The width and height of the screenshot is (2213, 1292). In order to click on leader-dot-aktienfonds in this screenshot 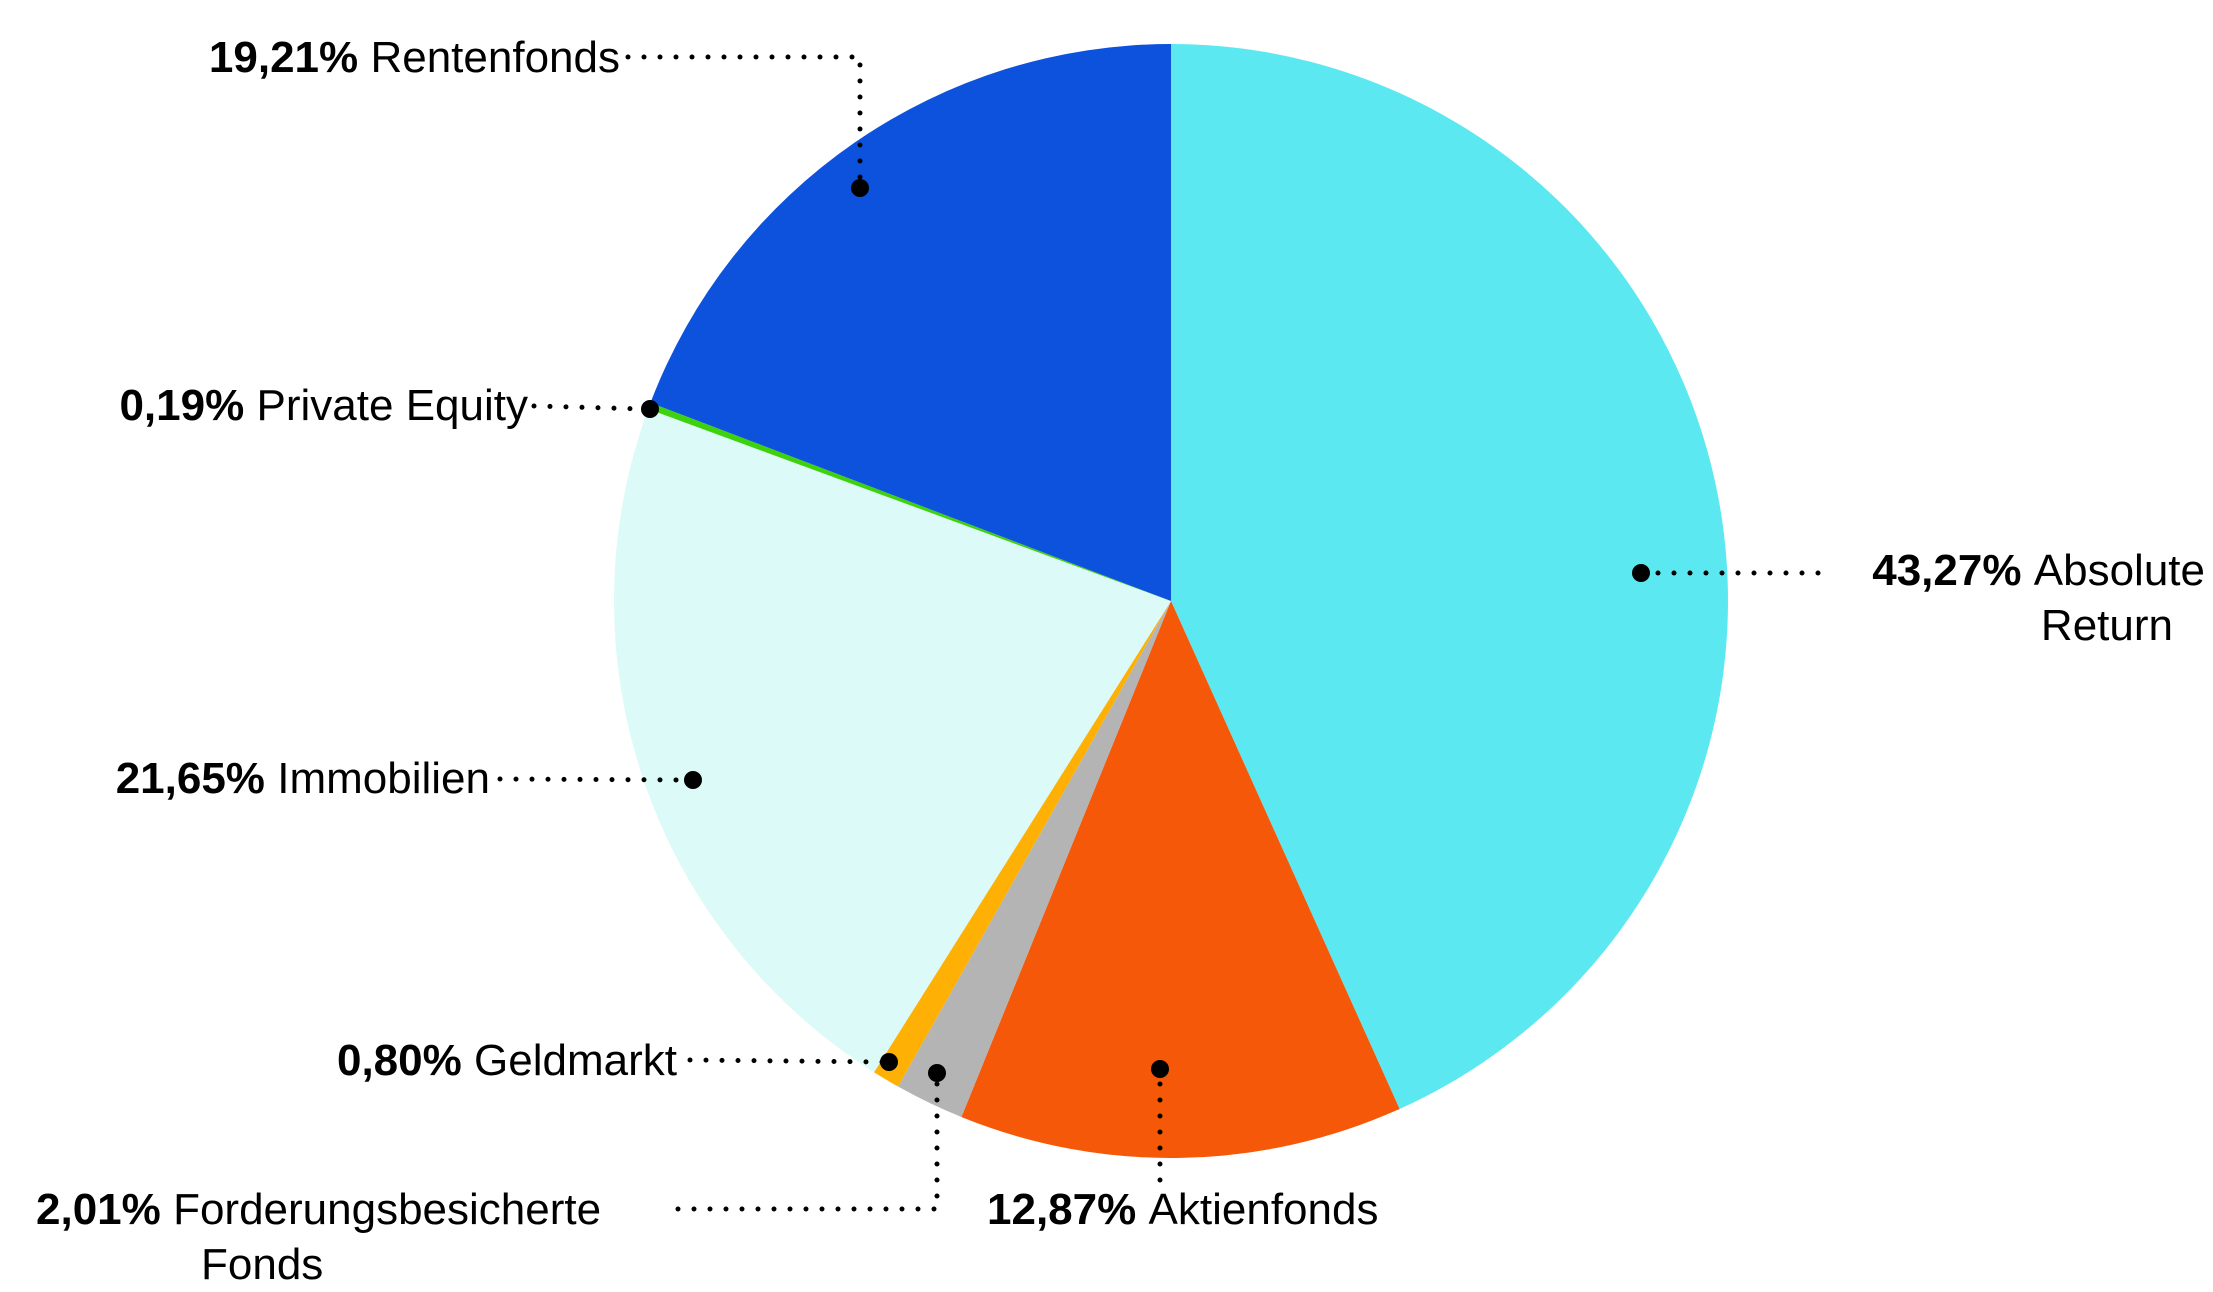, I will do `click(1160, 1069)`.